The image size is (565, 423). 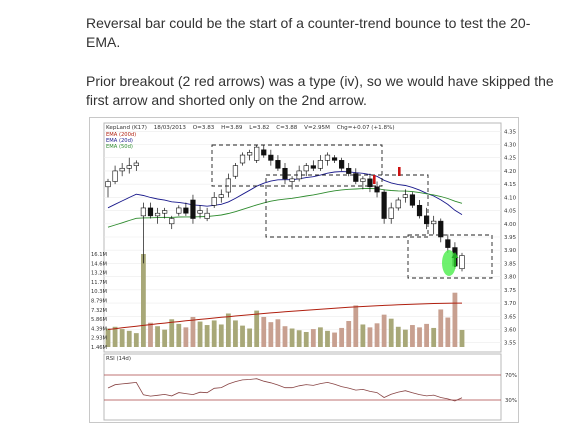 What do you see at coordinates (232, 128) in the screenshot?
I see `chart-high: H=3.89` at bounding box center [232, 128].